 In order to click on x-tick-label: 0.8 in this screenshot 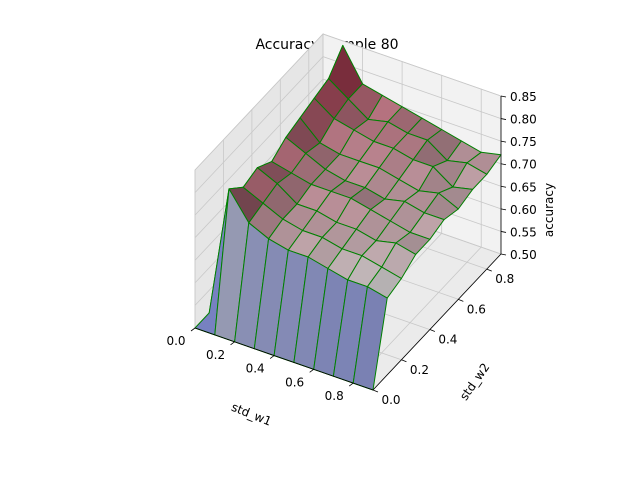, I will do `click(334, 396)`.